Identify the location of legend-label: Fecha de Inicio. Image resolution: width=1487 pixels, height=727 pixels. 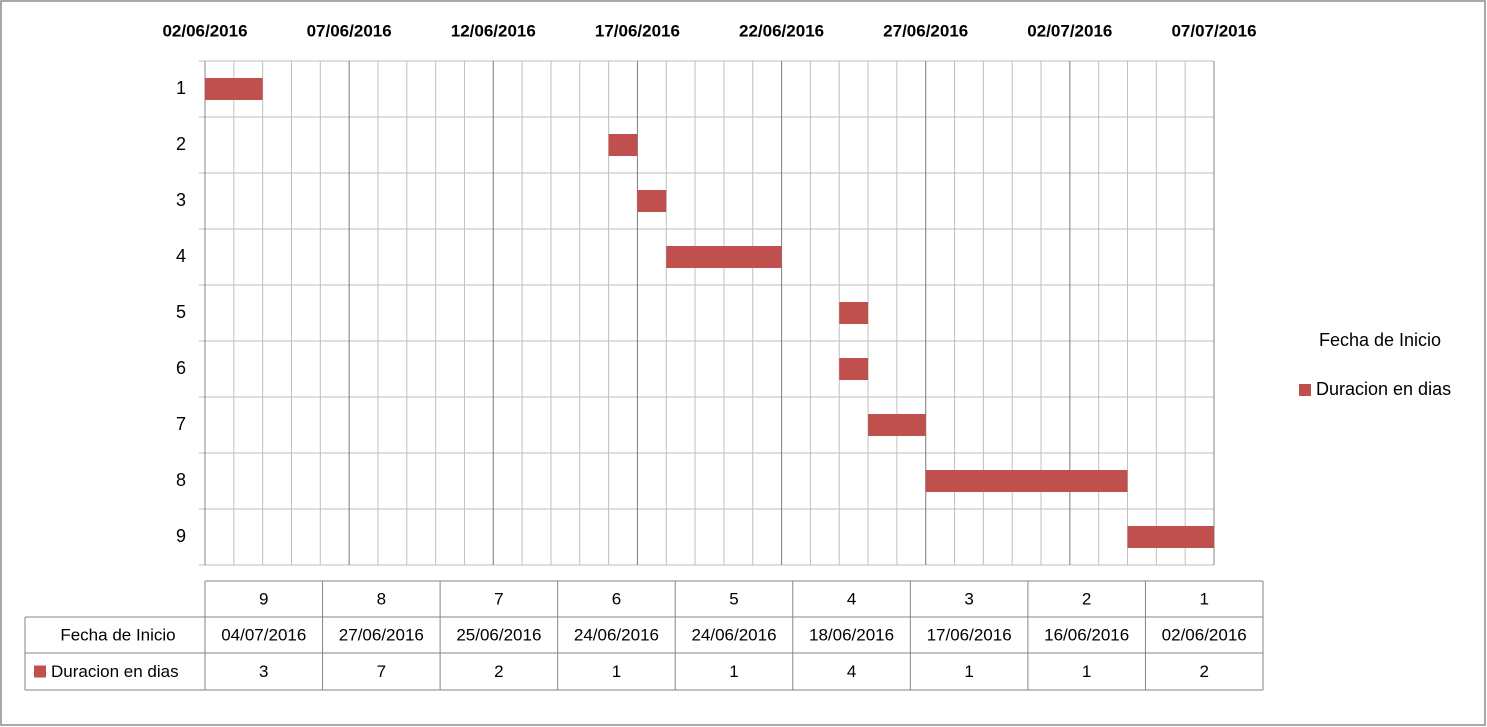
(1380, 340).